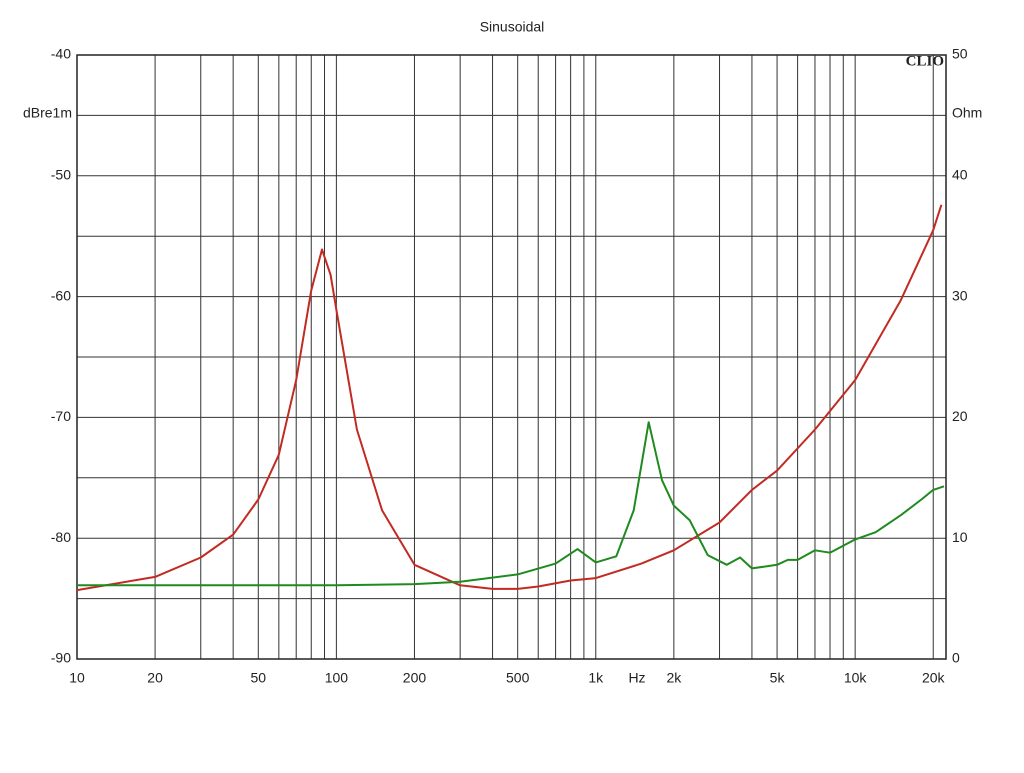  What do you see at coordinates (960, 537) in the screenshot?
I see `y2-tick-label: 10` at bounding box center [960, 537].